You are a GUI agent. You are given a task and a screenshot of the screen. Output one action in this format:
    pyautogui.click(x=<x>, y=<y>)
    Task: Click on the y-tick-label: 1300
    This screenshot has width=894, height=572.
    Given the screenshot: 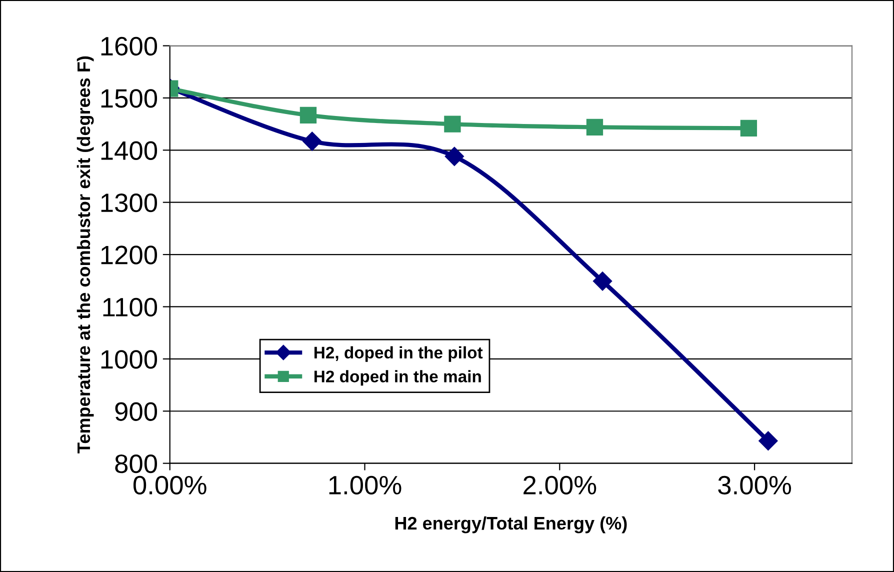 What is the action you would take?
    pyautogui.click(x=129, y=202)
    